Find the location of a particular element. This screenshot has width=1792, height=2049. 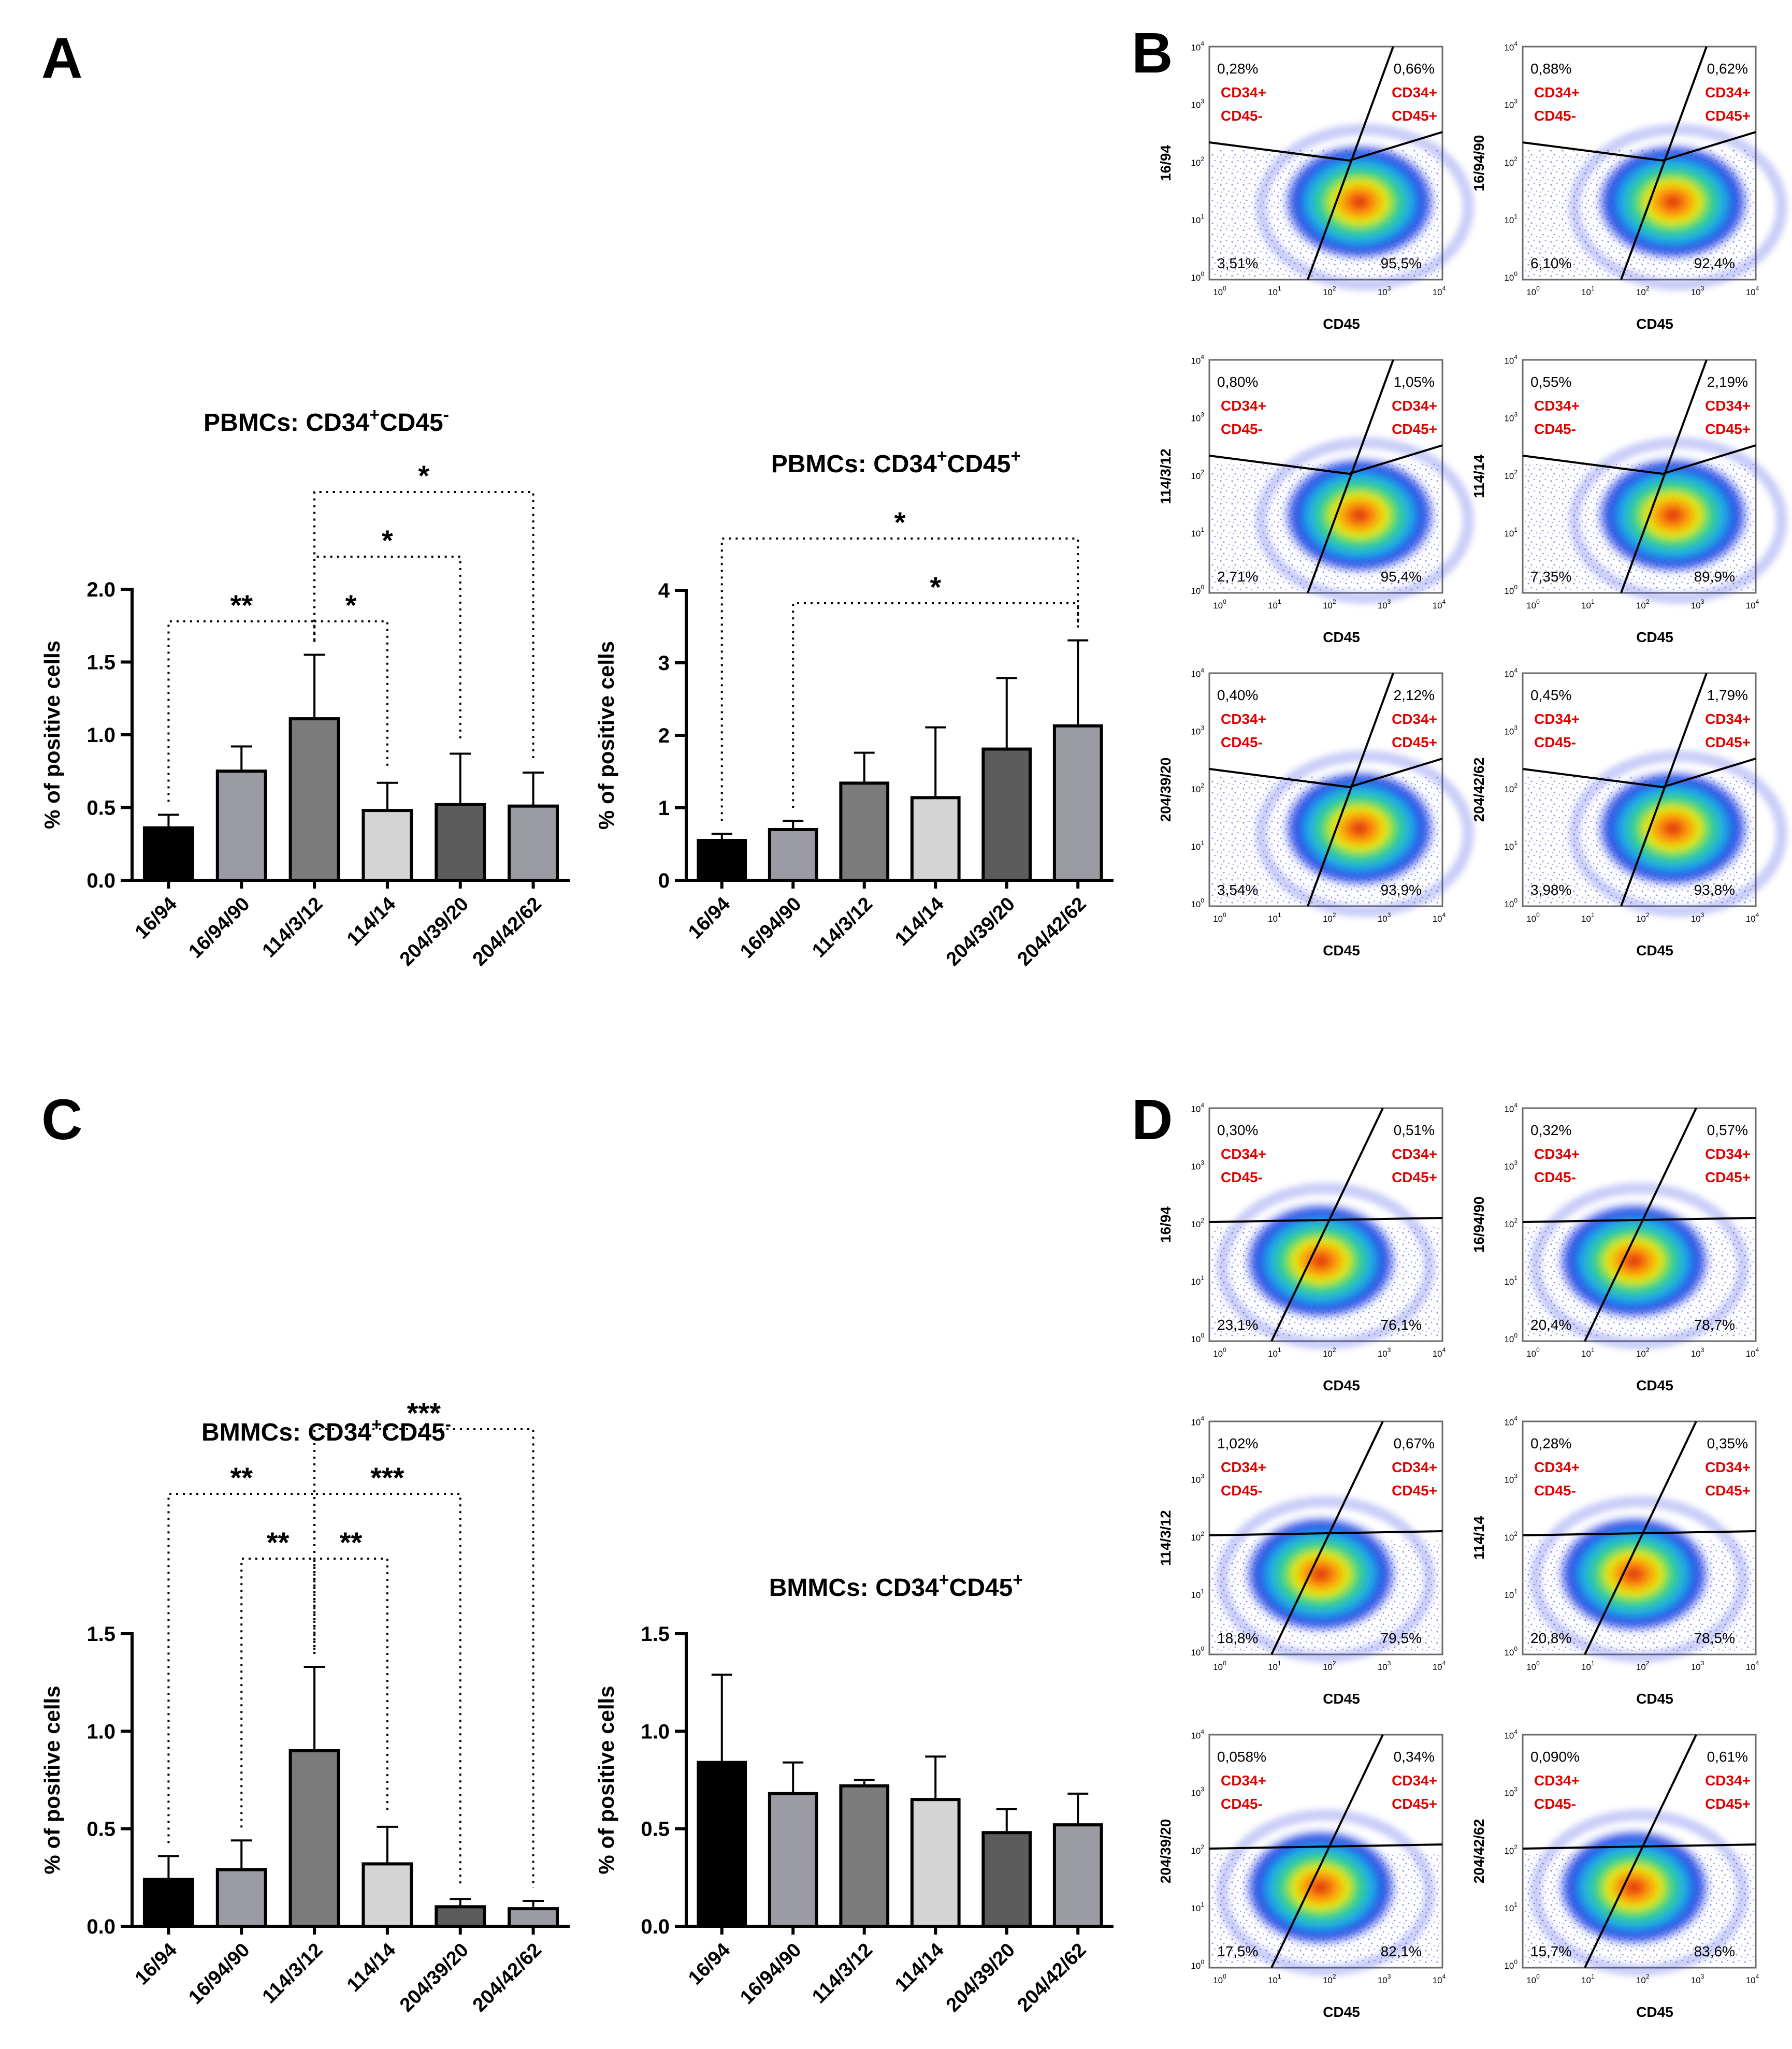

quadrant-upper-left-pct: 0,80% is located at coordinates (1237, 382).